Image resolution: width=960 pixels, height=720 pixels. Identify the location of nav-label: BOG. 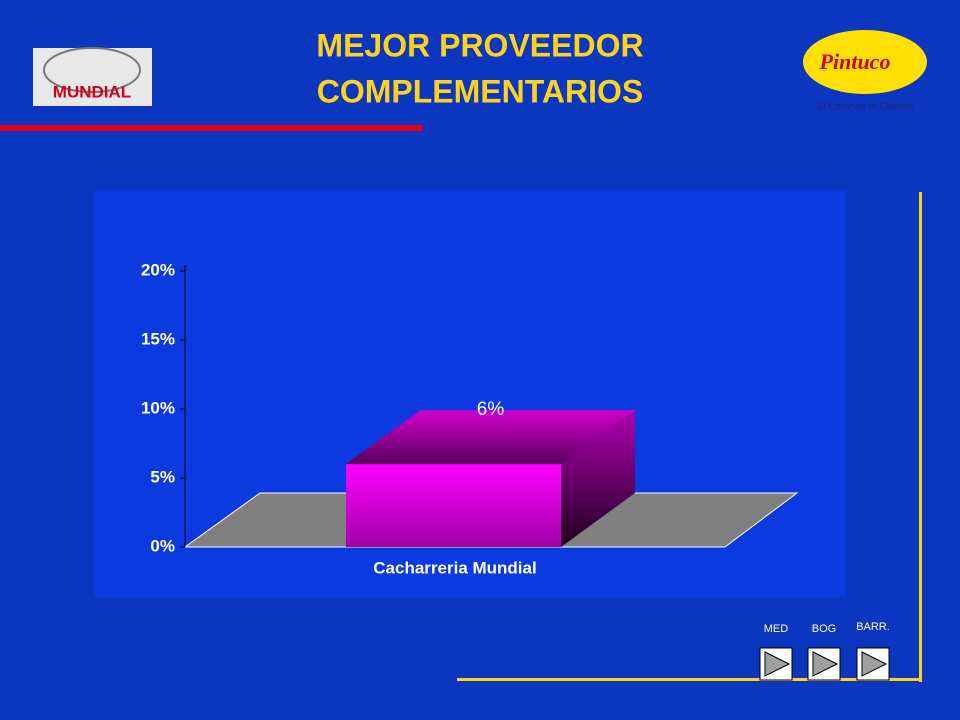
(824, 629).